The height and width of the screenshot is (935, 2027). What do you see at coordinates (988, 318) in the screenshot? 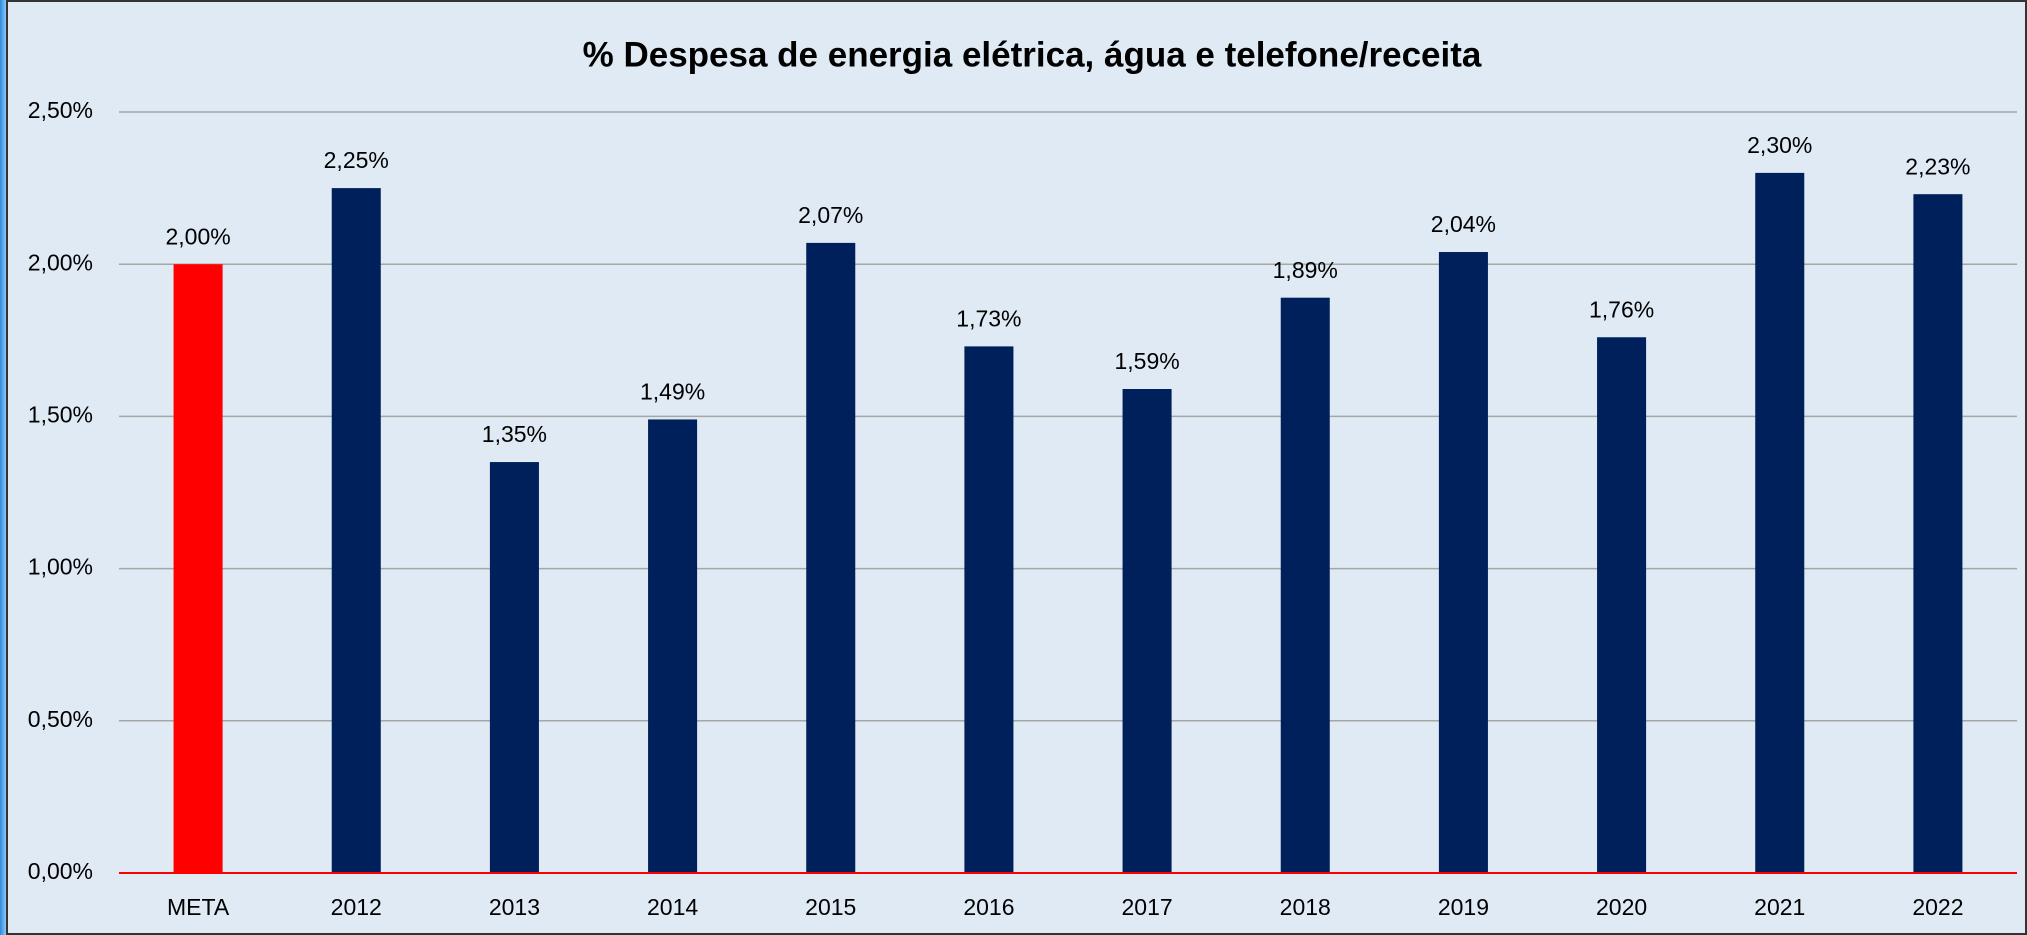
I see `data-label: 1,73%` at bounding box center [988, 318].